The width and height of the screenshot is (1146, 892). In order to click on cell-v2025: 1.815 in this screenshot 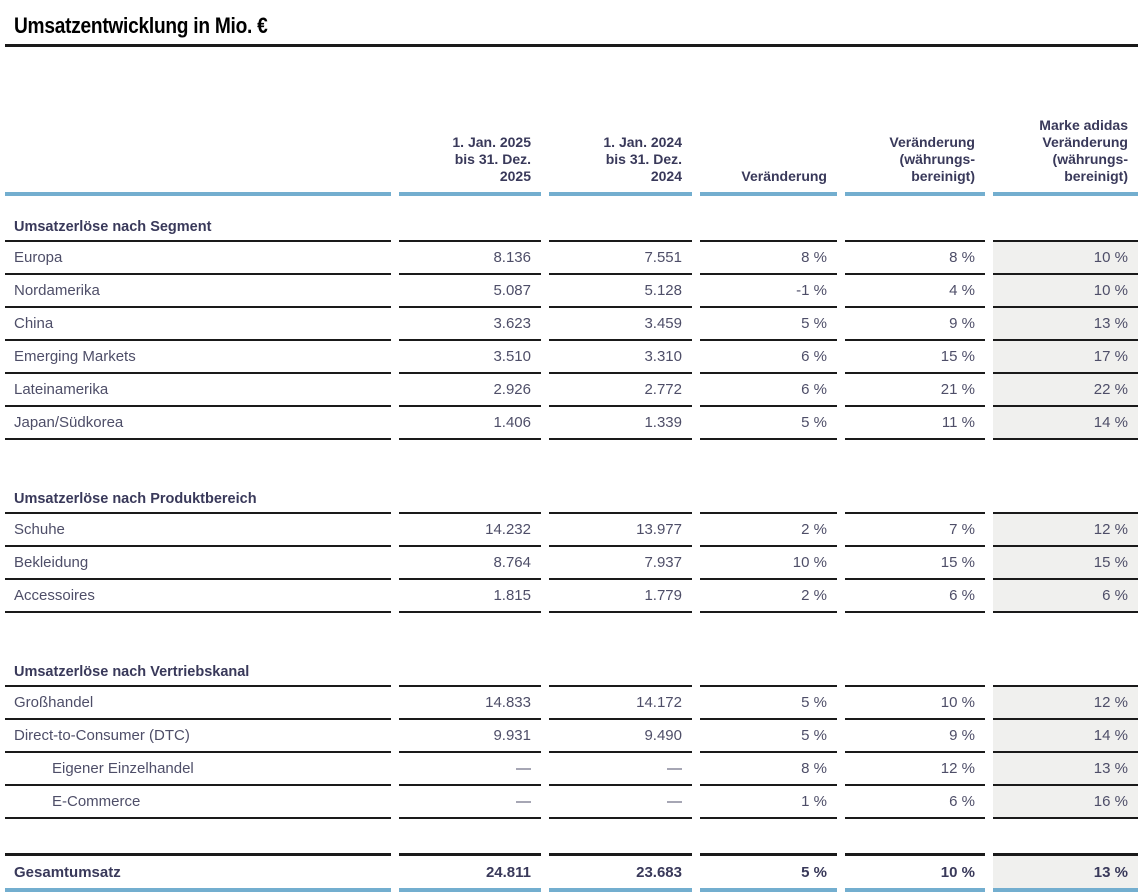, I will do `click(470, 596)`.